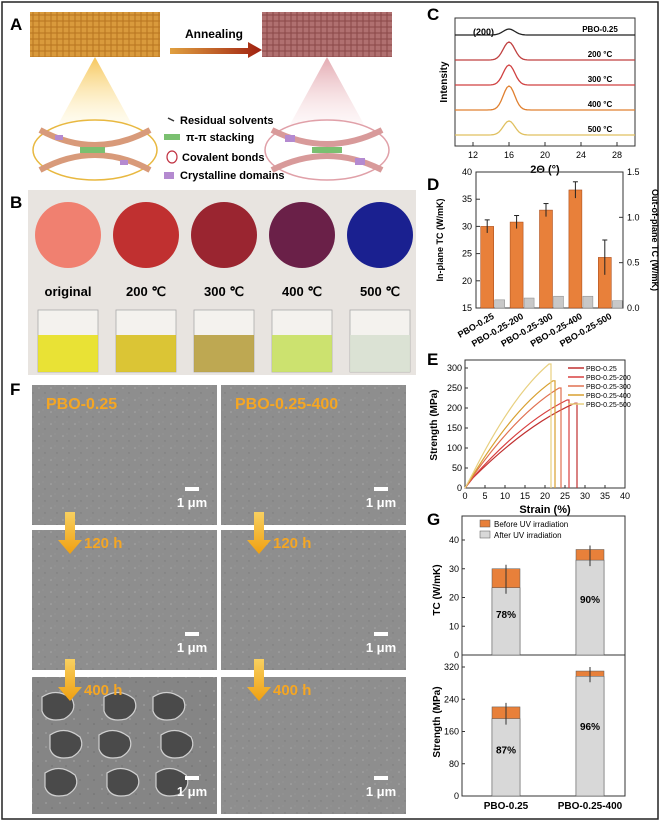 Image resolution: width=660 pixels, height=821 pixels. Describe the element at coordinates (172, 157) in the screenshot. I see `bond-legend-icon` at that location.